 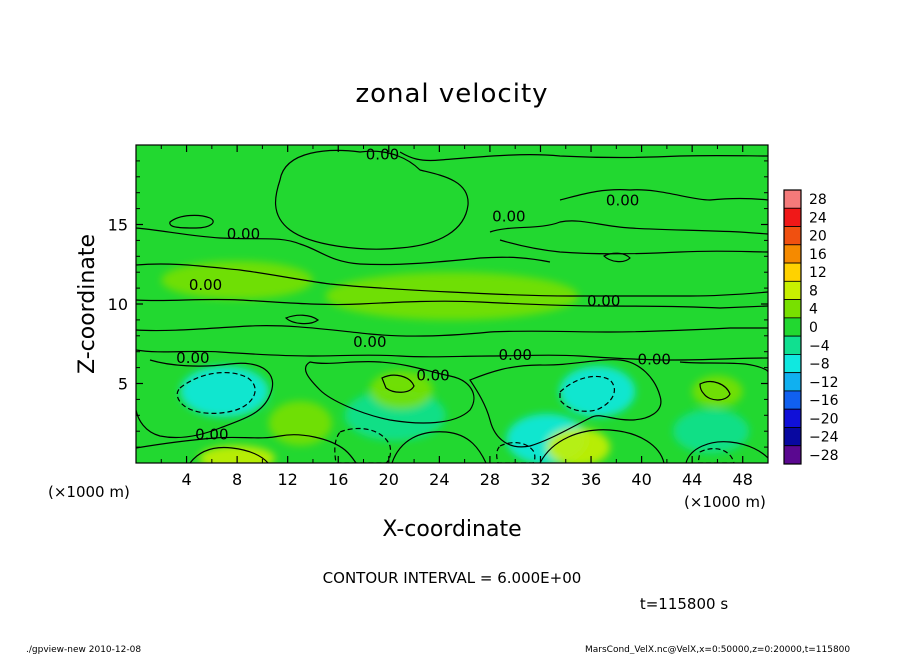 What do you see at coordinates (813, 328) in the screenshot?
I see `colorbar-label: 0` at bounding box center [813, 328].